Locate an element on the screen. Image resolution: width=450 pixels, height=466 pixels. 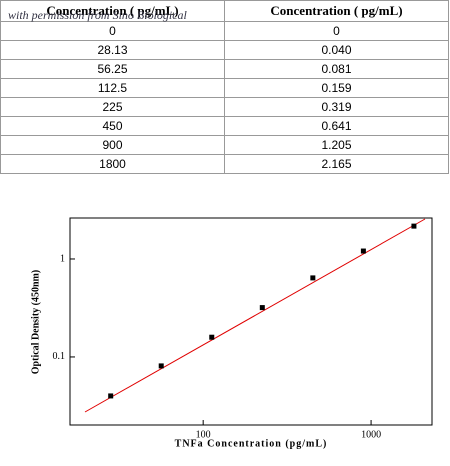
x-axis-label: TNFa Concentration (pg/mL) is located at coordinates (251, 443).